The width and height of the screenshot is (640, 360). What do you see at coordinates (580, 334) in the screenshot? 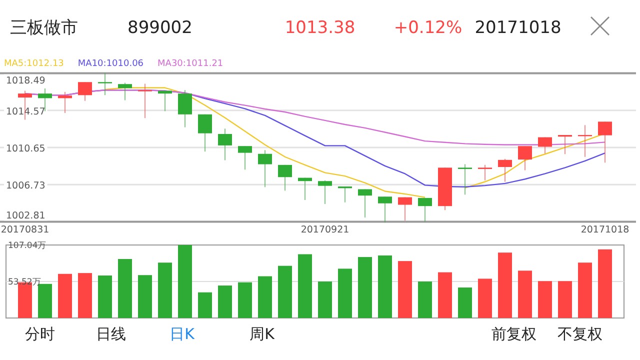
I see `text: 不复权` at bounding box center [580, 334].